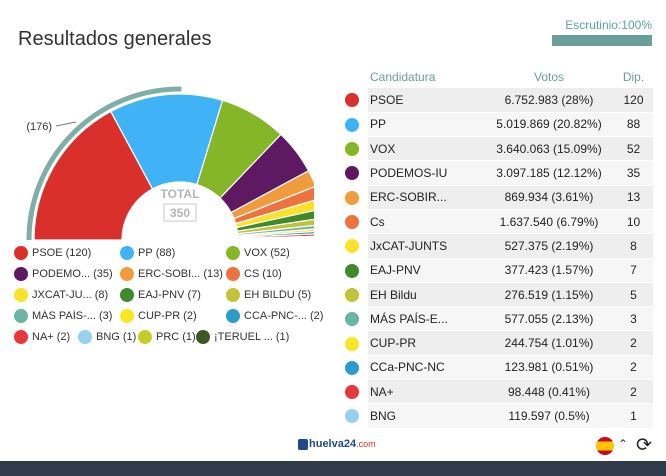 The image size is (666, 476). Describe the element at coordinates (173, 315) in the screenshot. I see `legend-item: CUP-PR (2)` at that location.